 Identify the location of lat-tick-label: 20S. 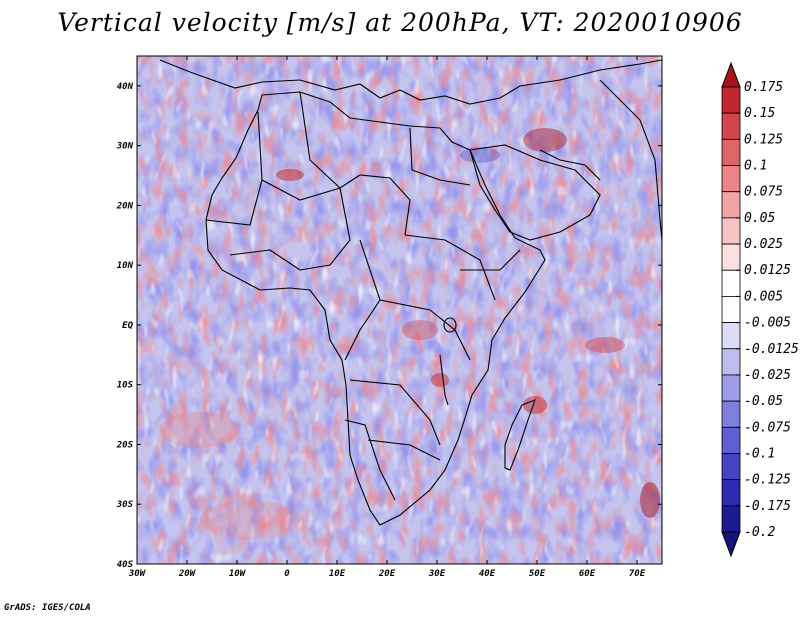
(125, 445).